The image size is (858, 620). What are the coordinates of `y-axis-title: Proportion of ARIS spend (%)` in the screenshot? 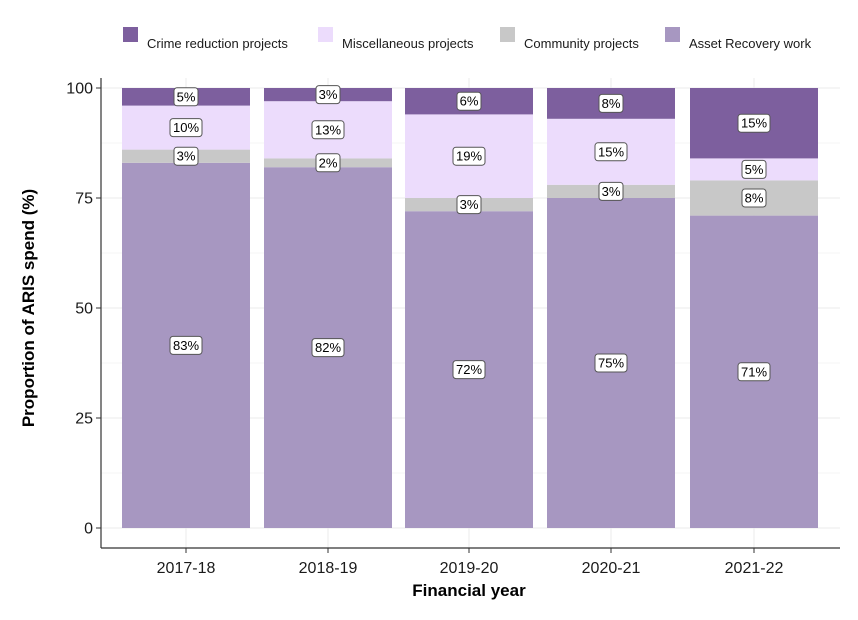 It's located at (28, 308).